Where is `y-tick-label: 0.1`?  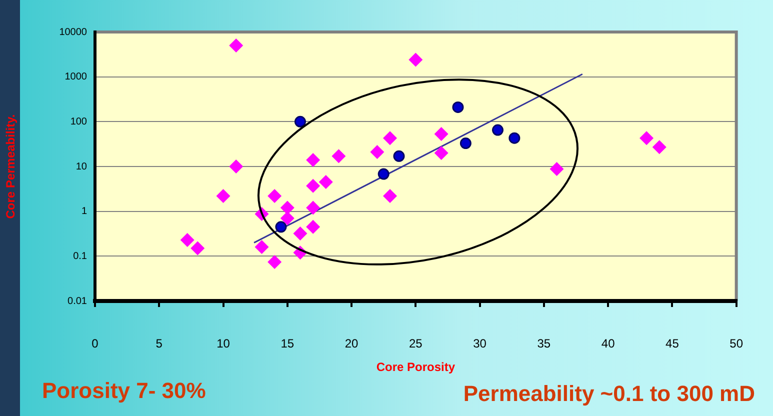
y-tick-label: 0.1 is located at coordinates (80, 256).